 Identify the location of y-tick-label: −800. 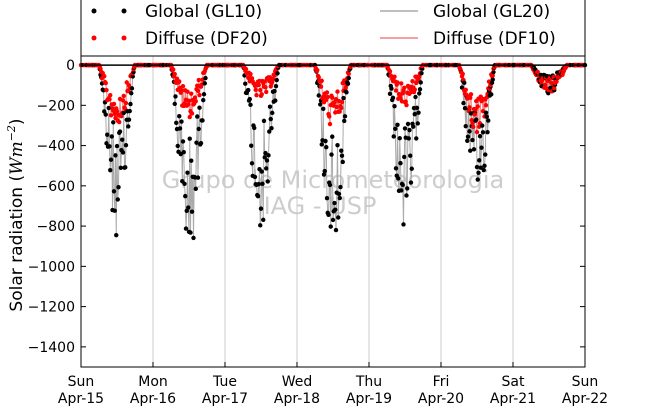
(56, 227).